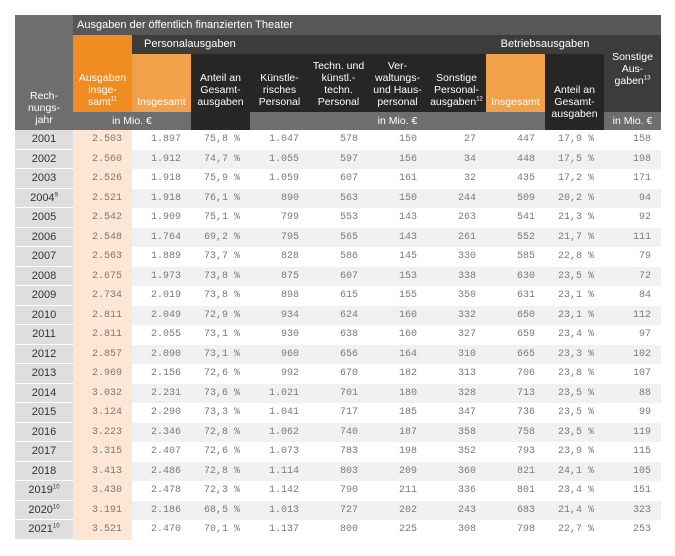 This screenshot has width=675, height=556. I want to click on cell-betrieb-insgesamt: 713, so click(525, 393).